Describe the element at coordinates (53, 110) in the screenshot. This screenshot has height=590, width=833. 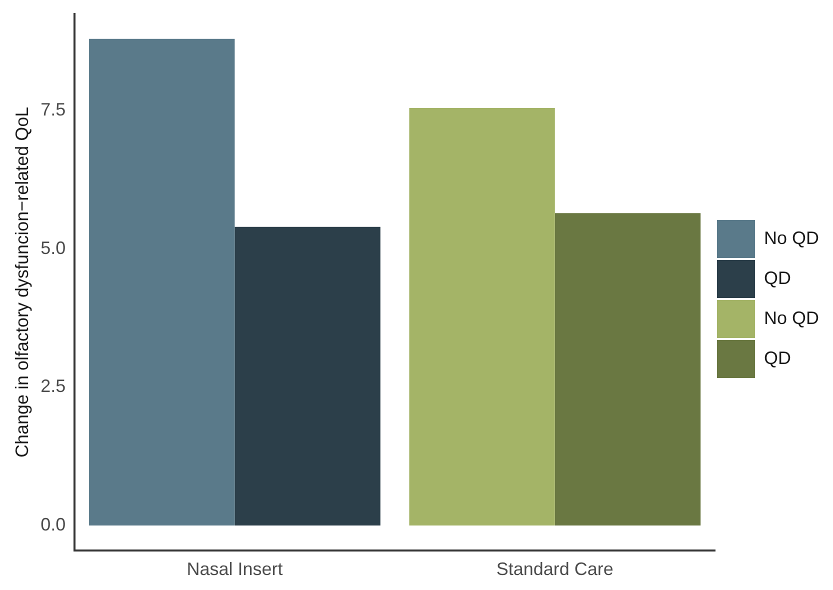
I see `y-tick-label: 7.5` at that location.